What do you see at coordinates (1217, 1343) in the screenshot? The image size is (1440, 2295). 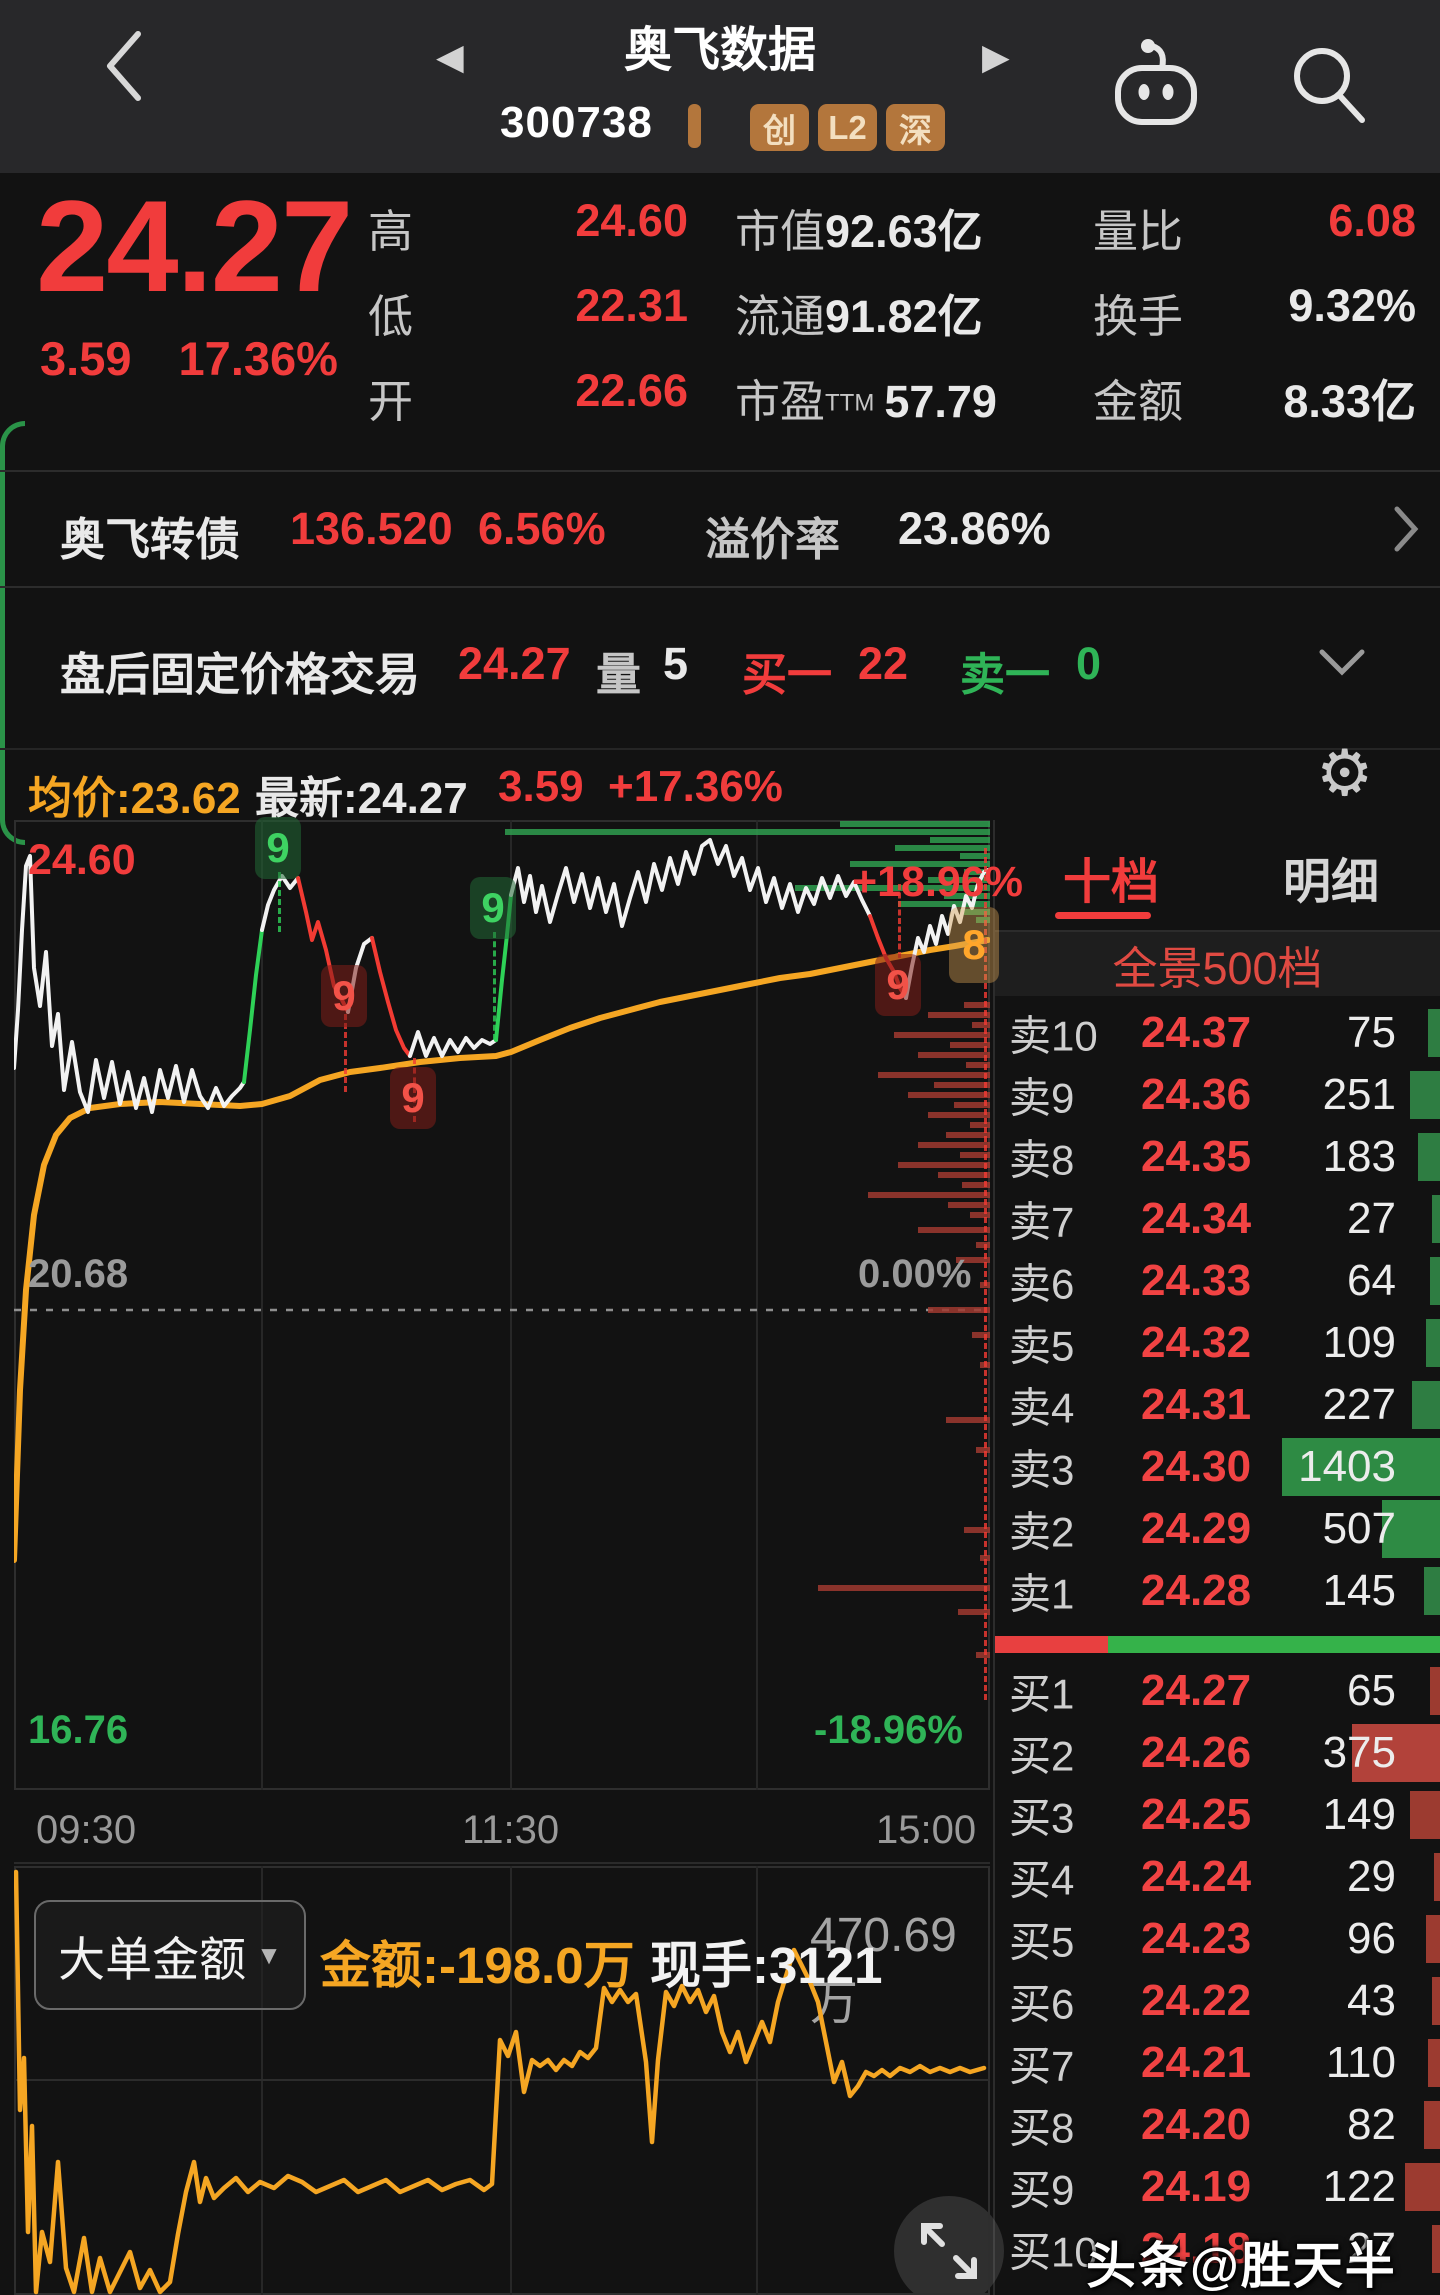 I see `order-row-sell-卖5: 卖5 24.32 109` at bounding box center [1217, 1343].